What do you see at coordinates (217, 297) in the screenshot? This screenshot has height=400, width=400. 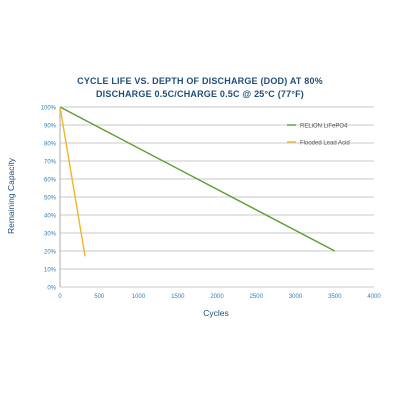 I see `x-tick-label: 2000` at bounding box center [217, 297].